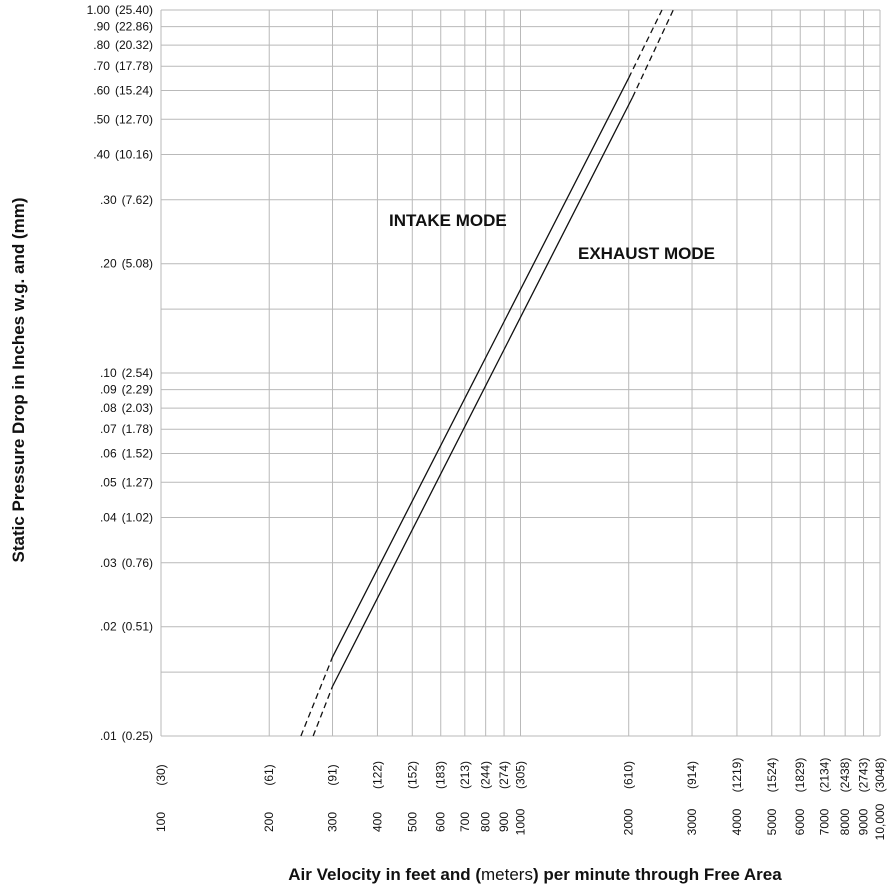  I want to click on series-1-dashed-low, so click(323, 711).